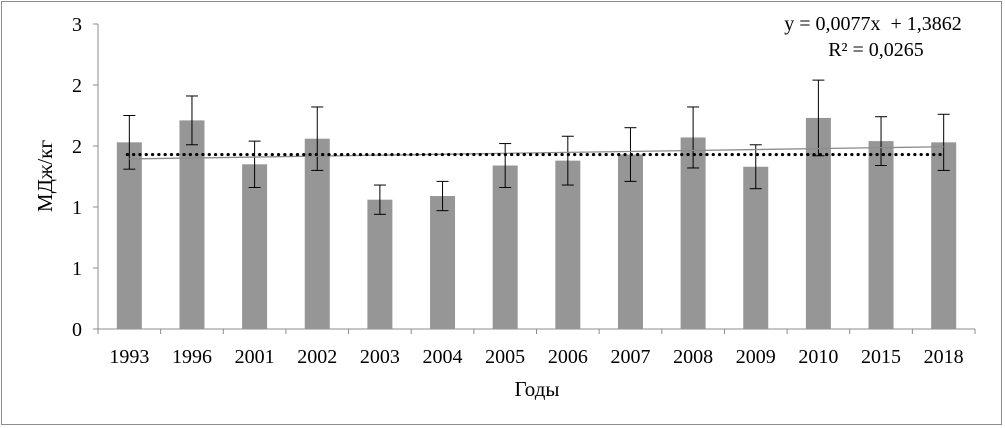 Image resolution: width=1005 pixels, height=428 pixels. What do you see at coordinates (443, 357) in the screenshot?
I see `x-tick-label: 2004` at bounding box center [443, 357].